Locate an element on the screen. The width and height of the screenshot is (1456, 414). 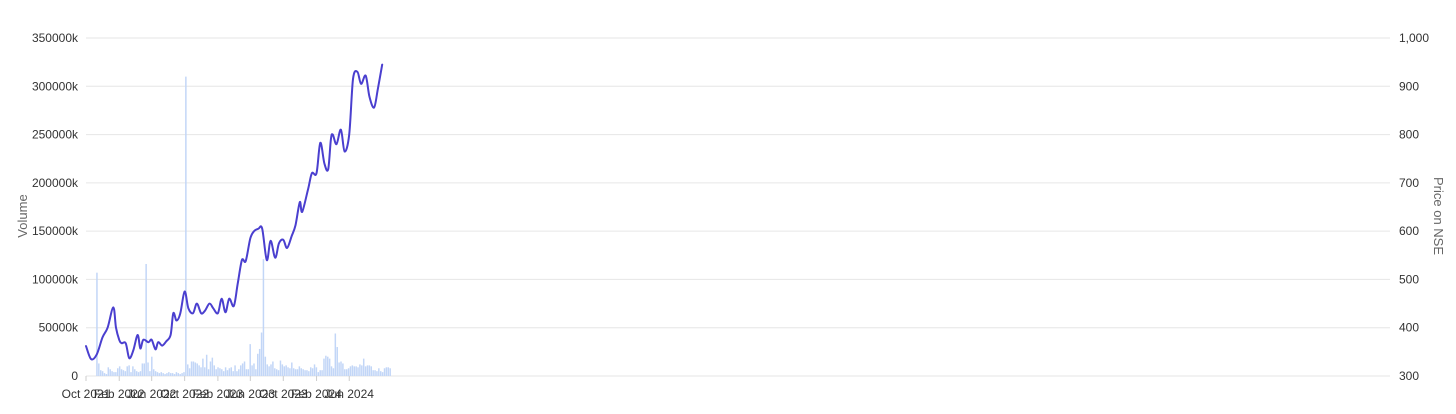
volume-tick-label: 50000k is located at coordinates (59, 328).